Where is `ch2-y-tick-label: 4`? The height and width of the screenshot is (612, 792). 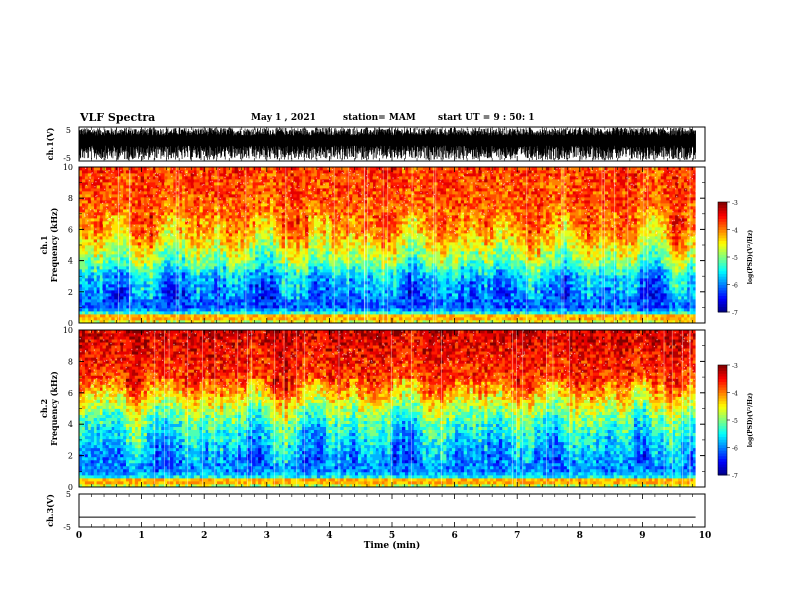
ch2-y-tick-label: 4 is located at coordinates (70, 424).